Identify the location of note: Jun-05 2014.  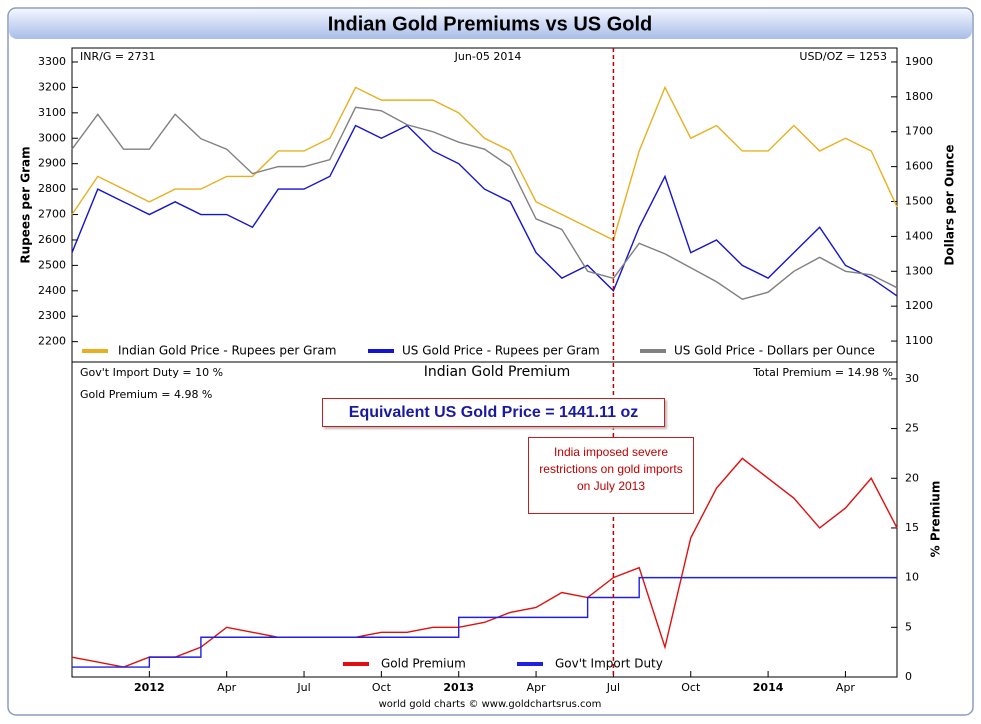
(488, 56).